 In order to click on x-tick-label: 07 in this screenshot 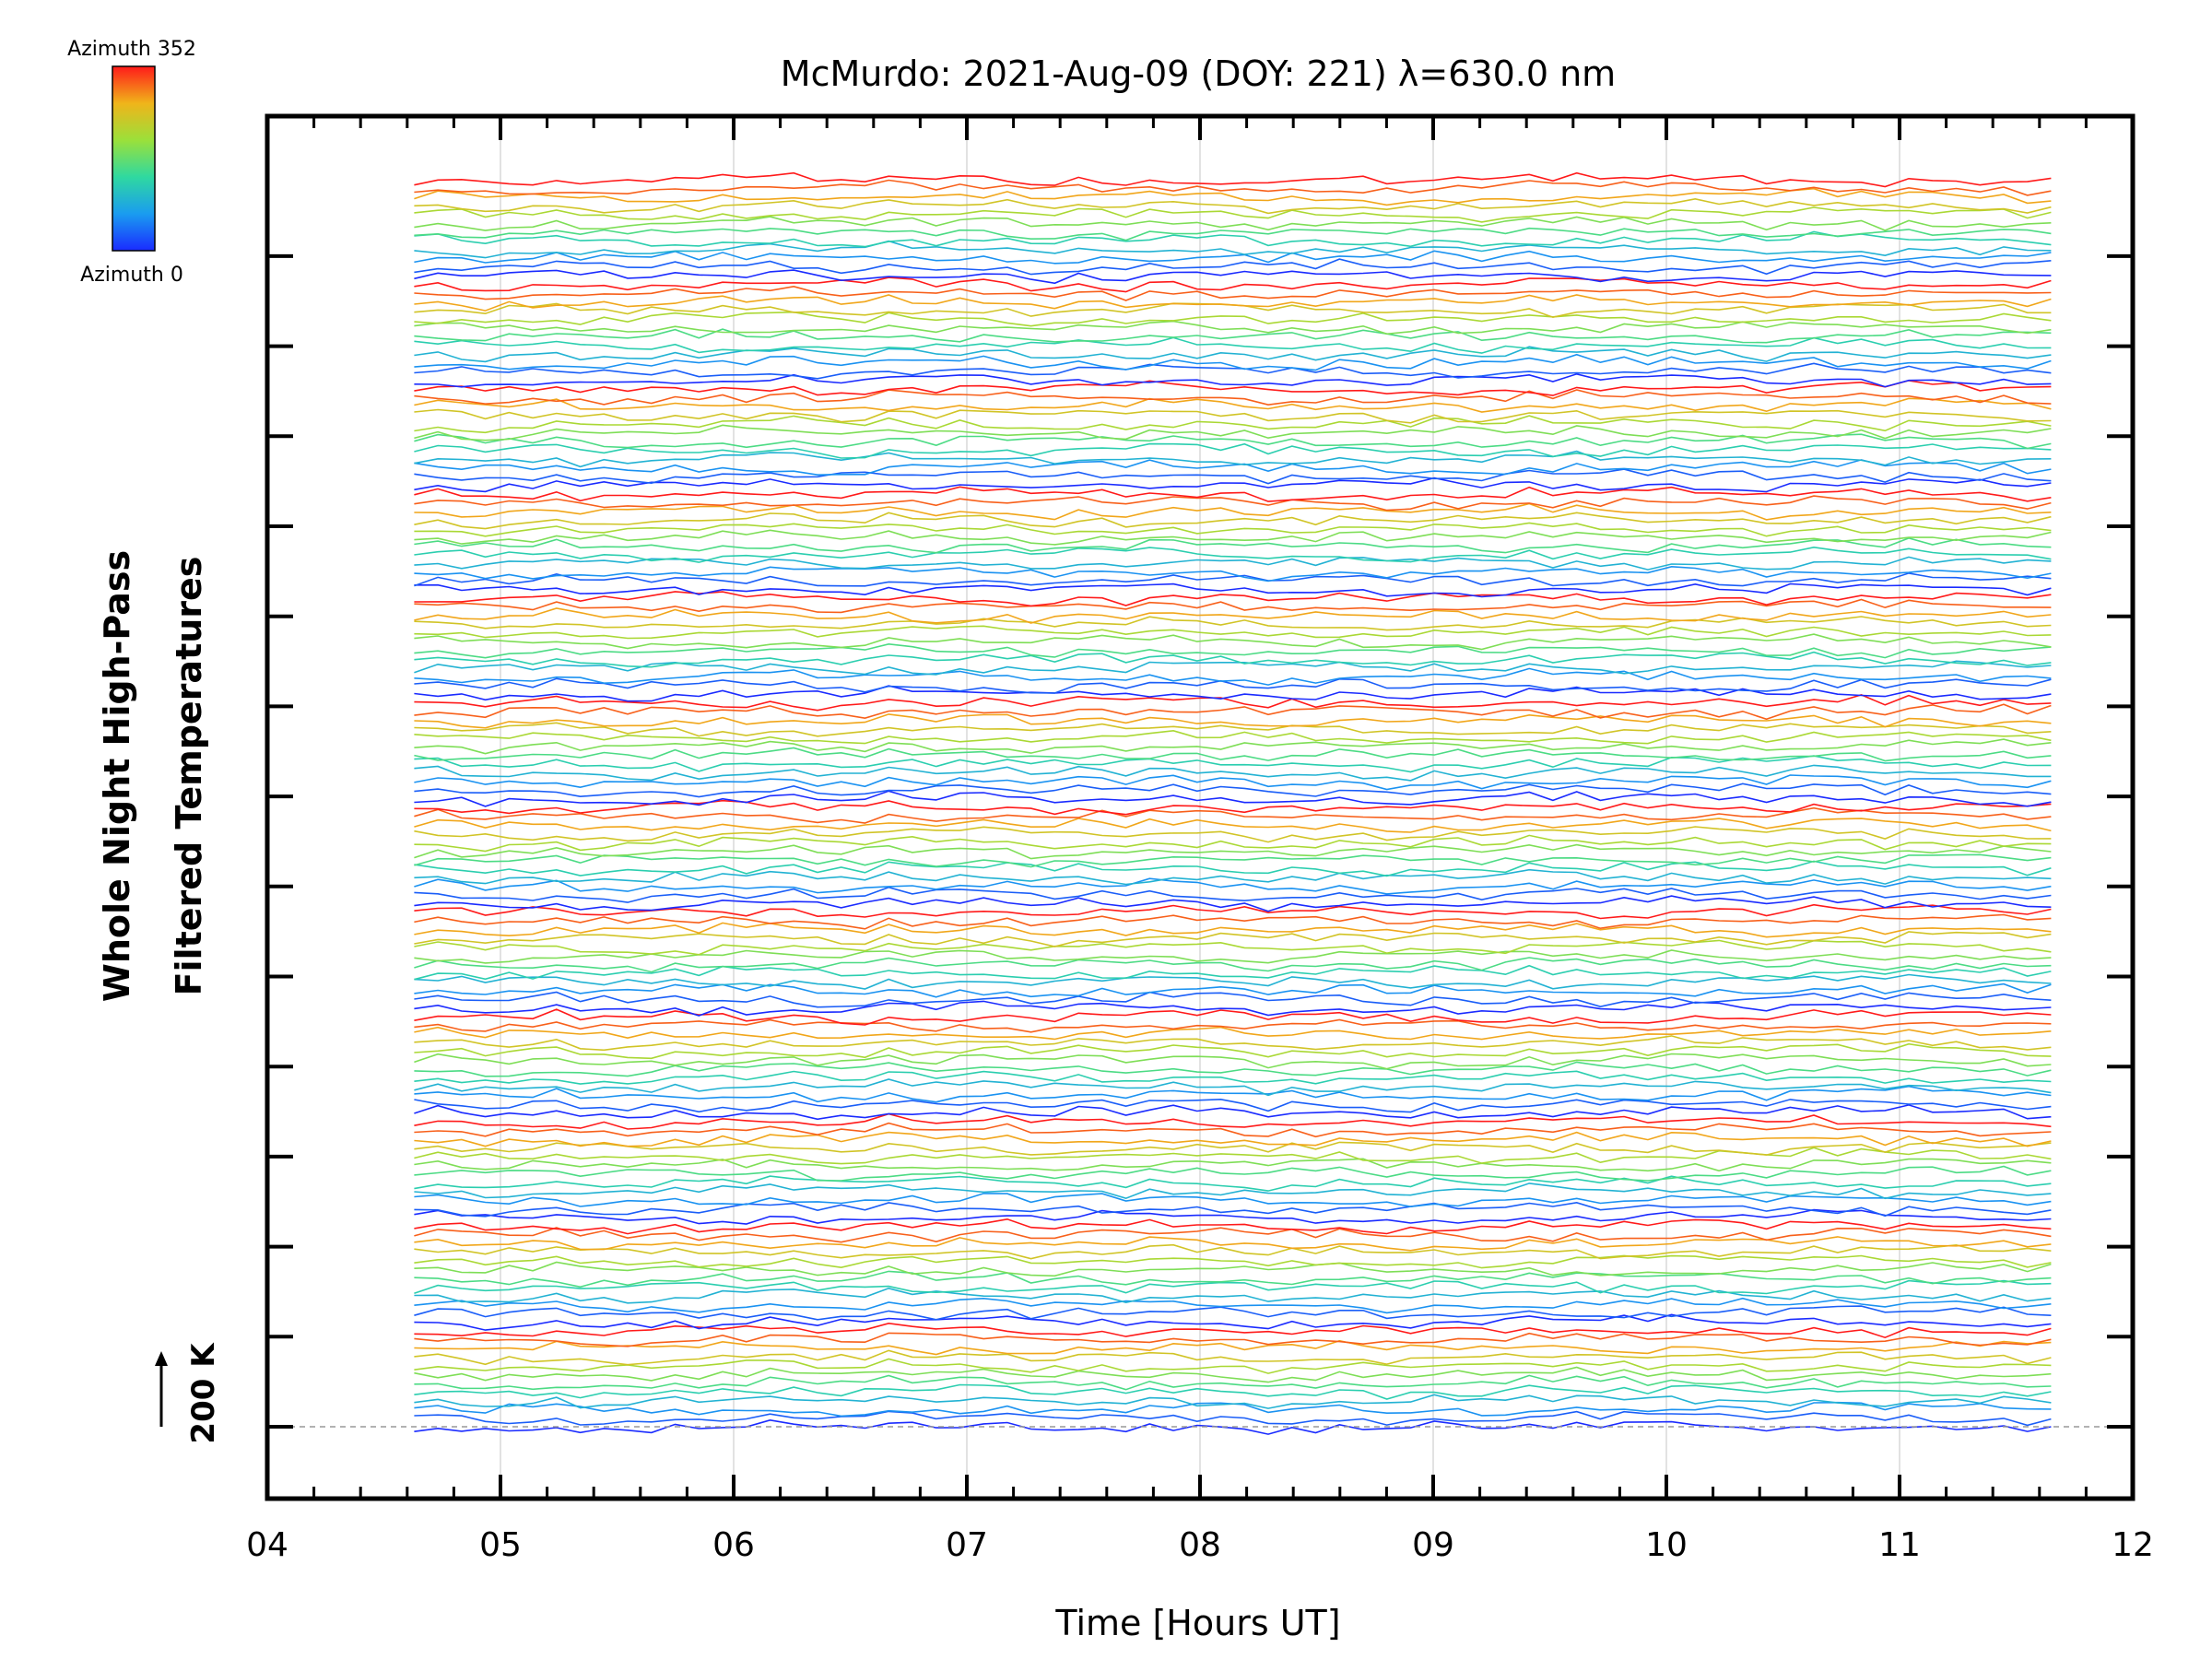, I will do `click(967, 1545)`.